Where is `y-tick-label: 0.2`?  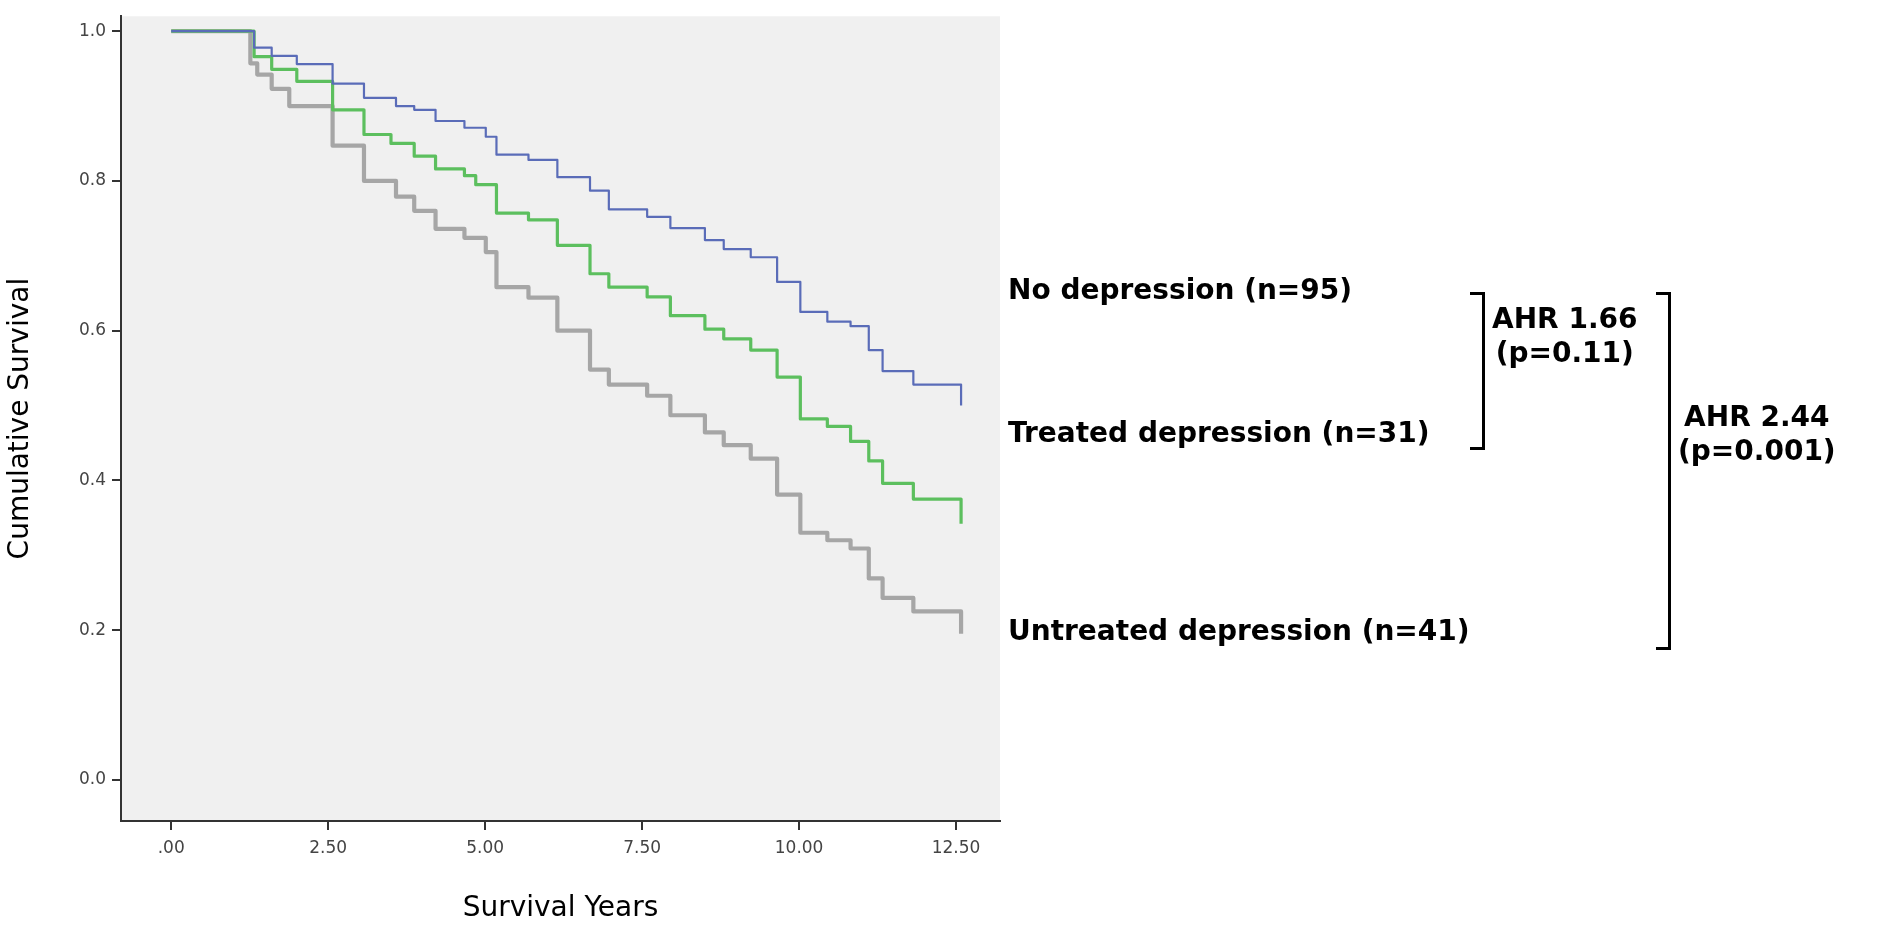 y-tick-label: 0.2 is located at coordinates (92, 628).